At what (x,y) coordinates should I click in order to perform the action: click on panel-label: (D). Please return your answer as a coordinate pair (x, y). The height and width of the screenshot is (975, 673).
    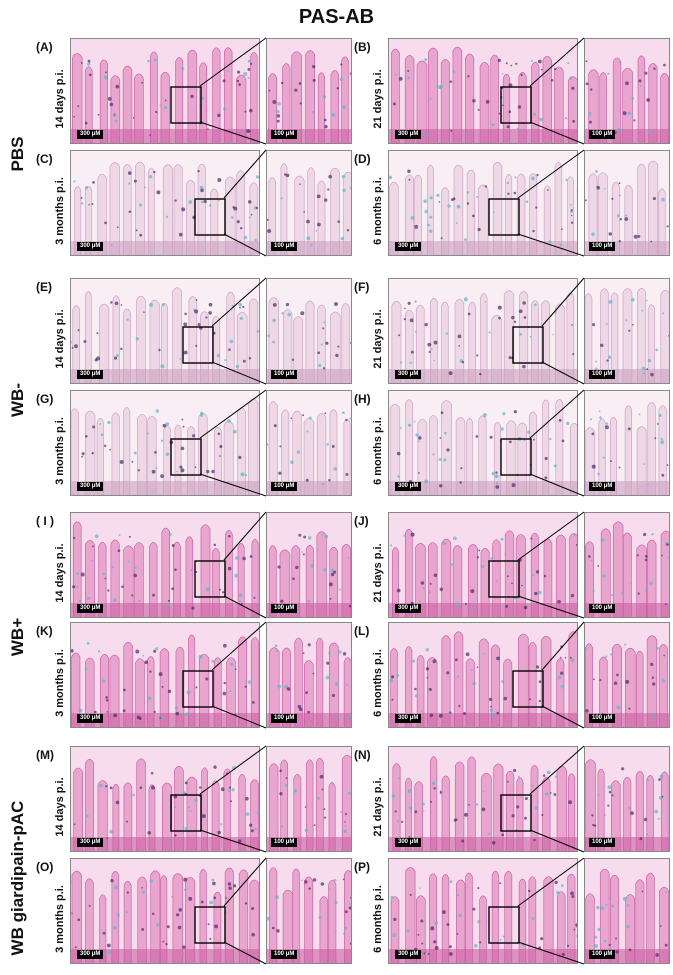
    Looking at the image, I should click on (362, 159).